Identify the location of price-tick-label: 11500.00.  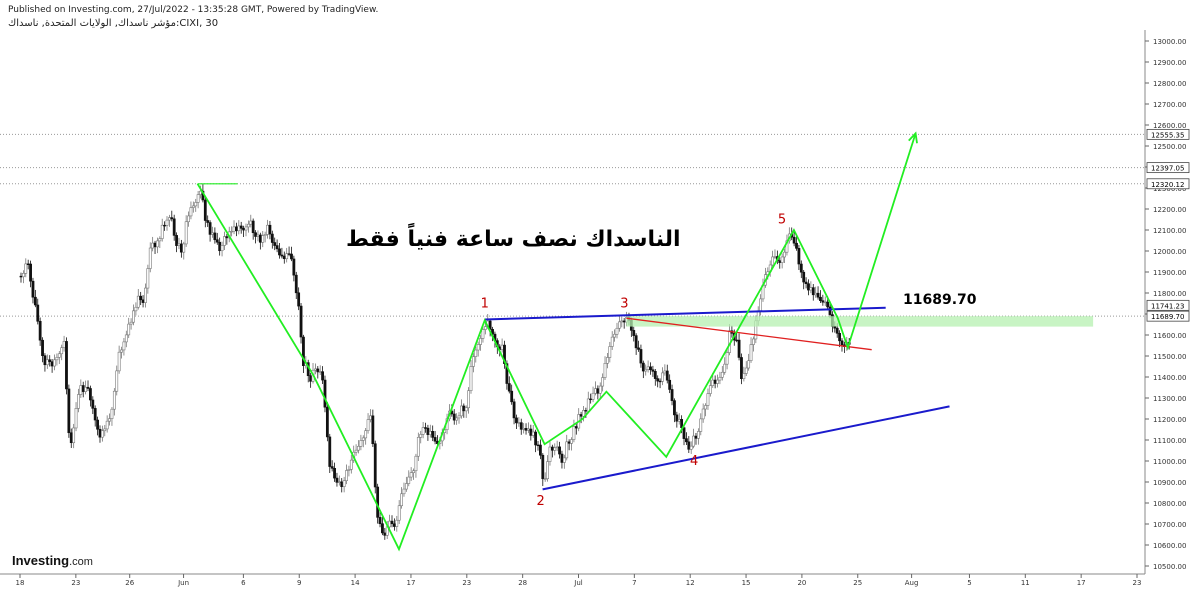
(1169, 357).